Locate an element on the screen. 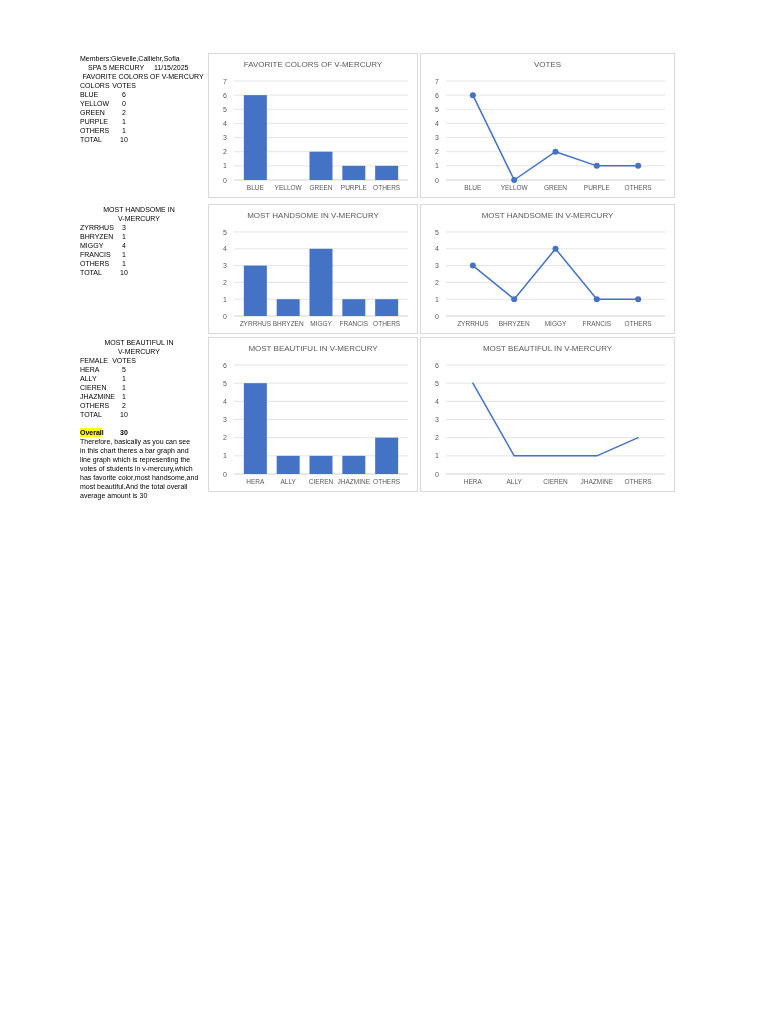 The height and width of the screenshot is (1024, 768). chart-title: VOTES is located at coordinates (547, 64).